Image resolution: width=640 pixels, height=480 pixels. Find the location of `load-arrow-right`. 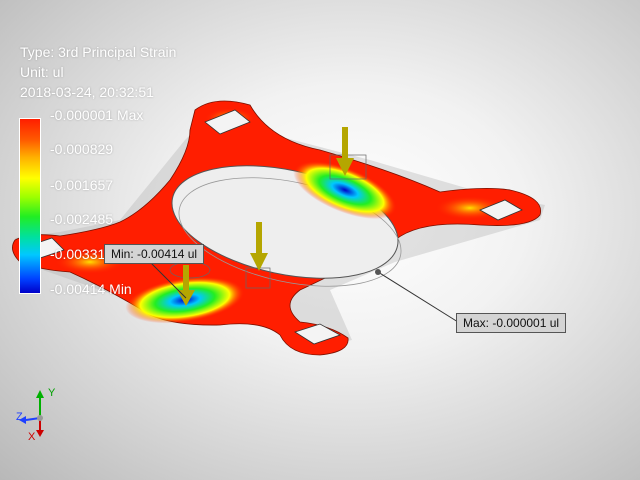

load-arrow-right is located at coordinates (345, 151).